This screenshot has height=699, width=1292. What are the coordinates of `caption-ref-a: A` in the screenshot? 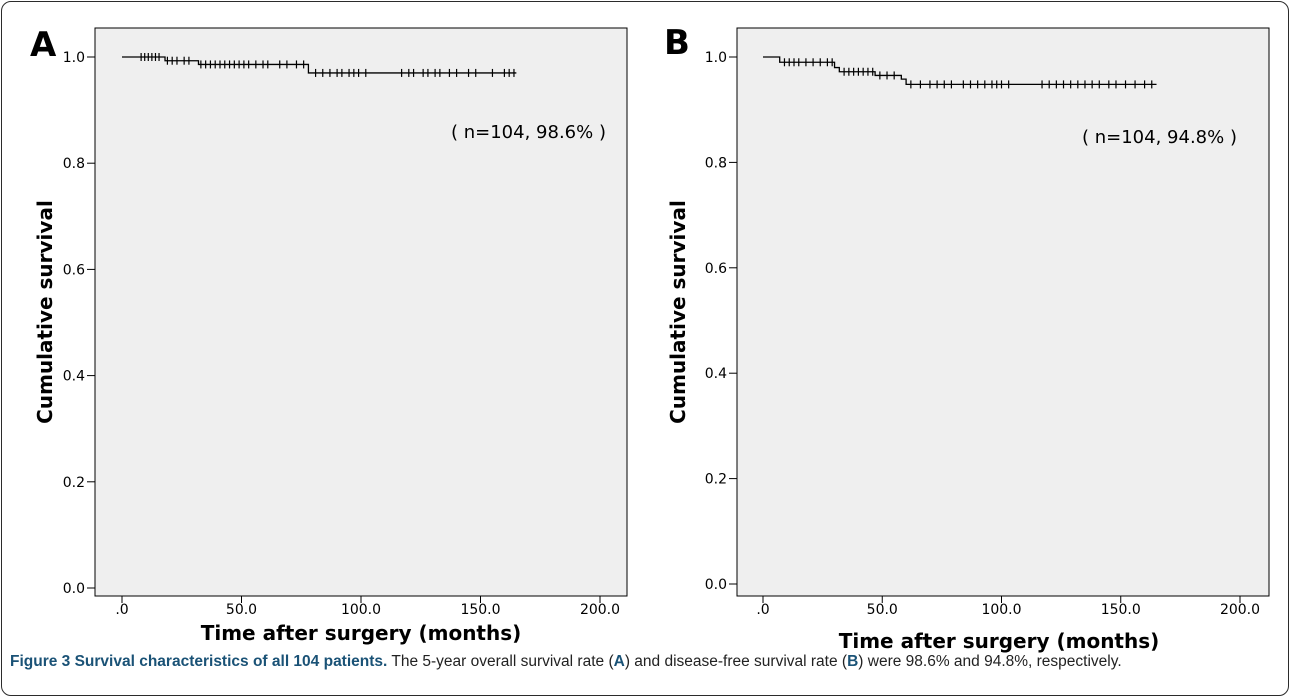 It's located at (619, 661).